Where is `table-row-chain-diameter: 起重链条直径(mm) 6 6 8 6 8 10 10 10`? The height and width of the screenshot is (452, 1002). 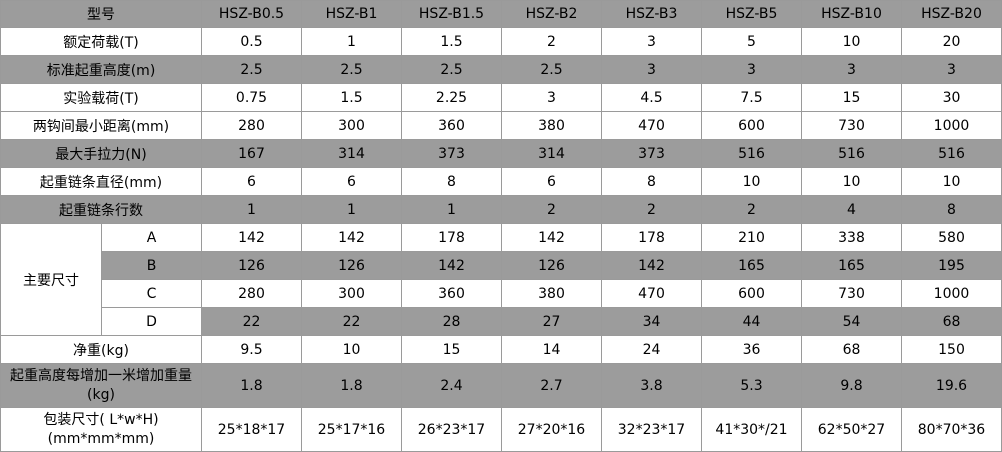
table-row-chain-diameter: 起重链条直径(mm) 6 6 8 6 8 10 10 10 is located at coordinates (501, 181).